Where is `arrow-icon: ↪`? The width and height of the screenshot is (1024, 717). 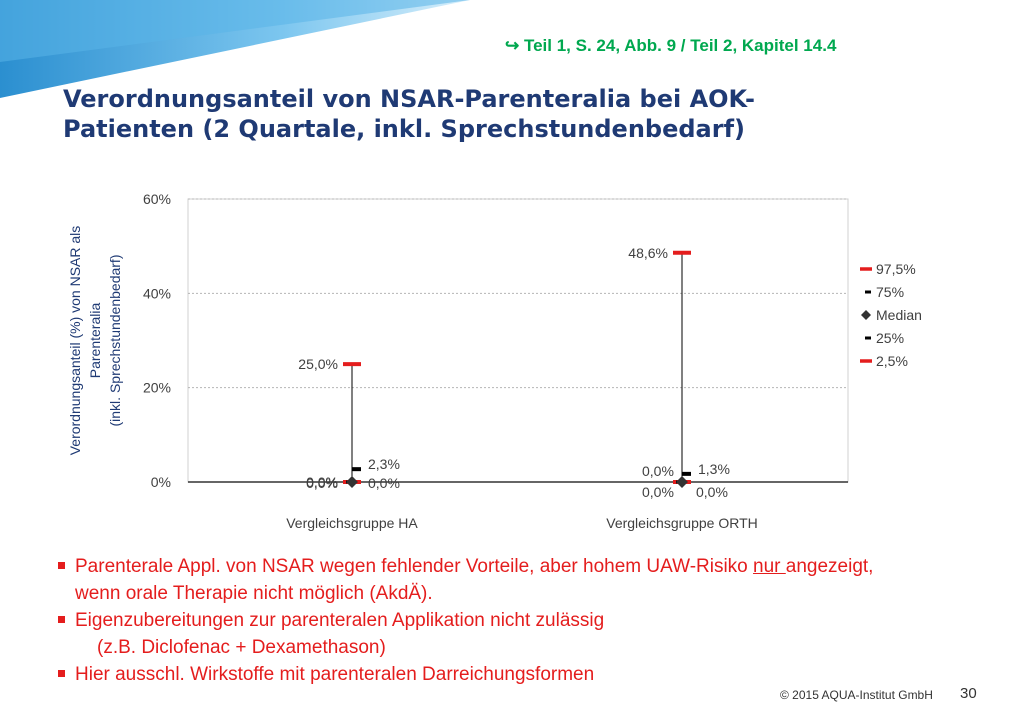
arrow-icon: ↪ is located at coordinates (512, 45).